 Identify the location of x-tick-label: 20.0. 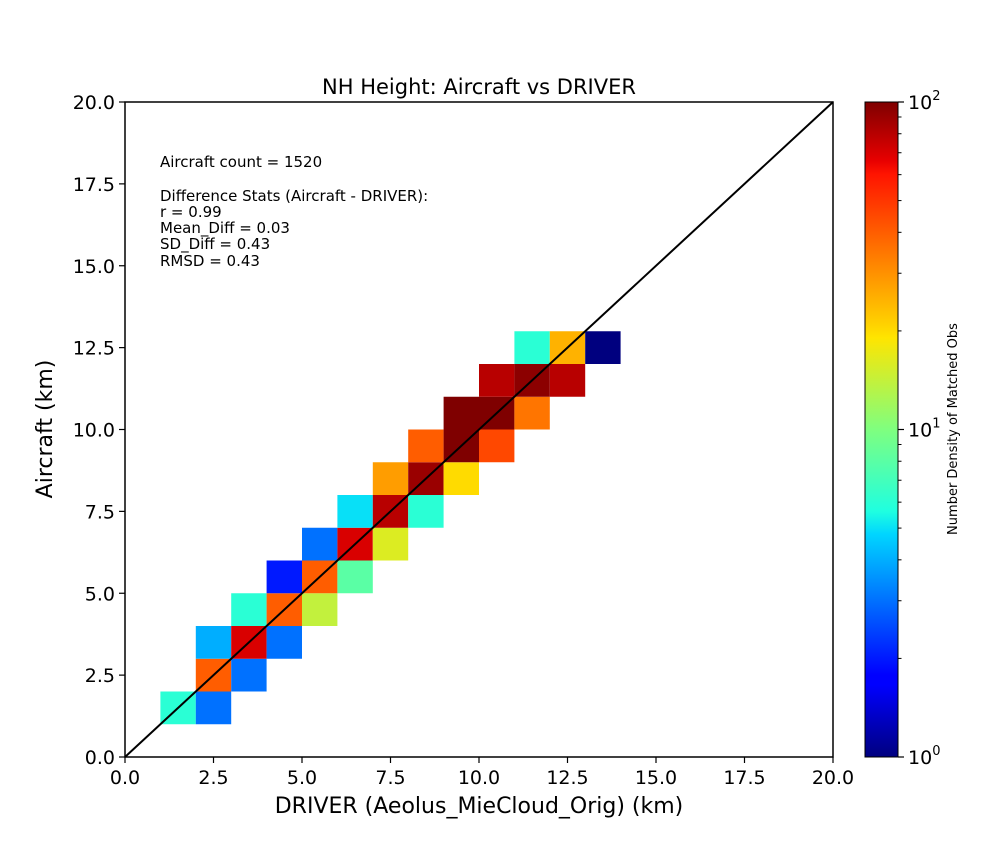
(833, 778).